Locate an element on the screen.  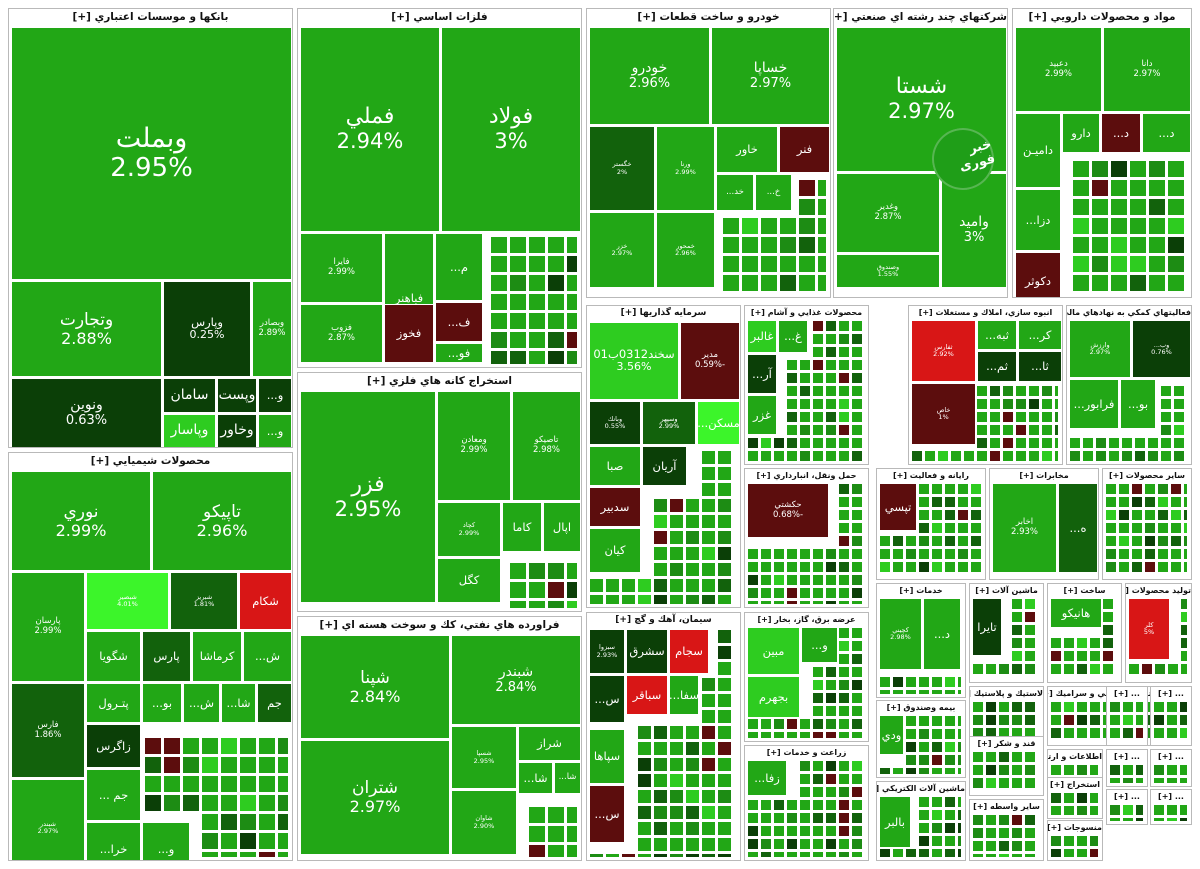
treemap-tile: خاص 1% is located at coordinates (943, 414).